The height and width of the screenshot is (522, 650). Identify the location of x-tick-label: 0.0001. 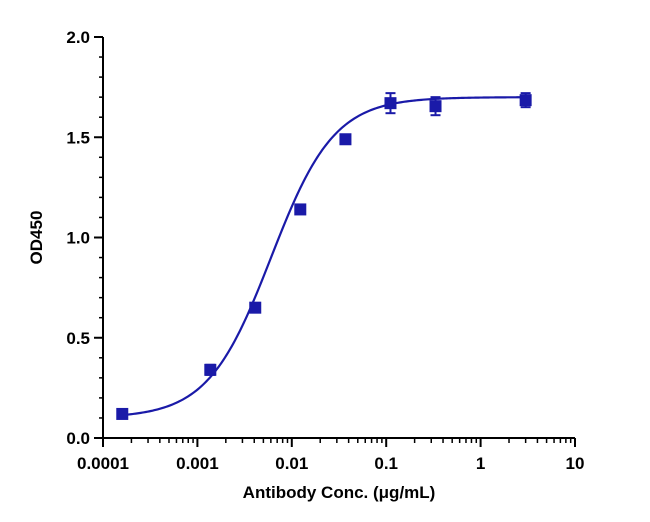
(103, 463).